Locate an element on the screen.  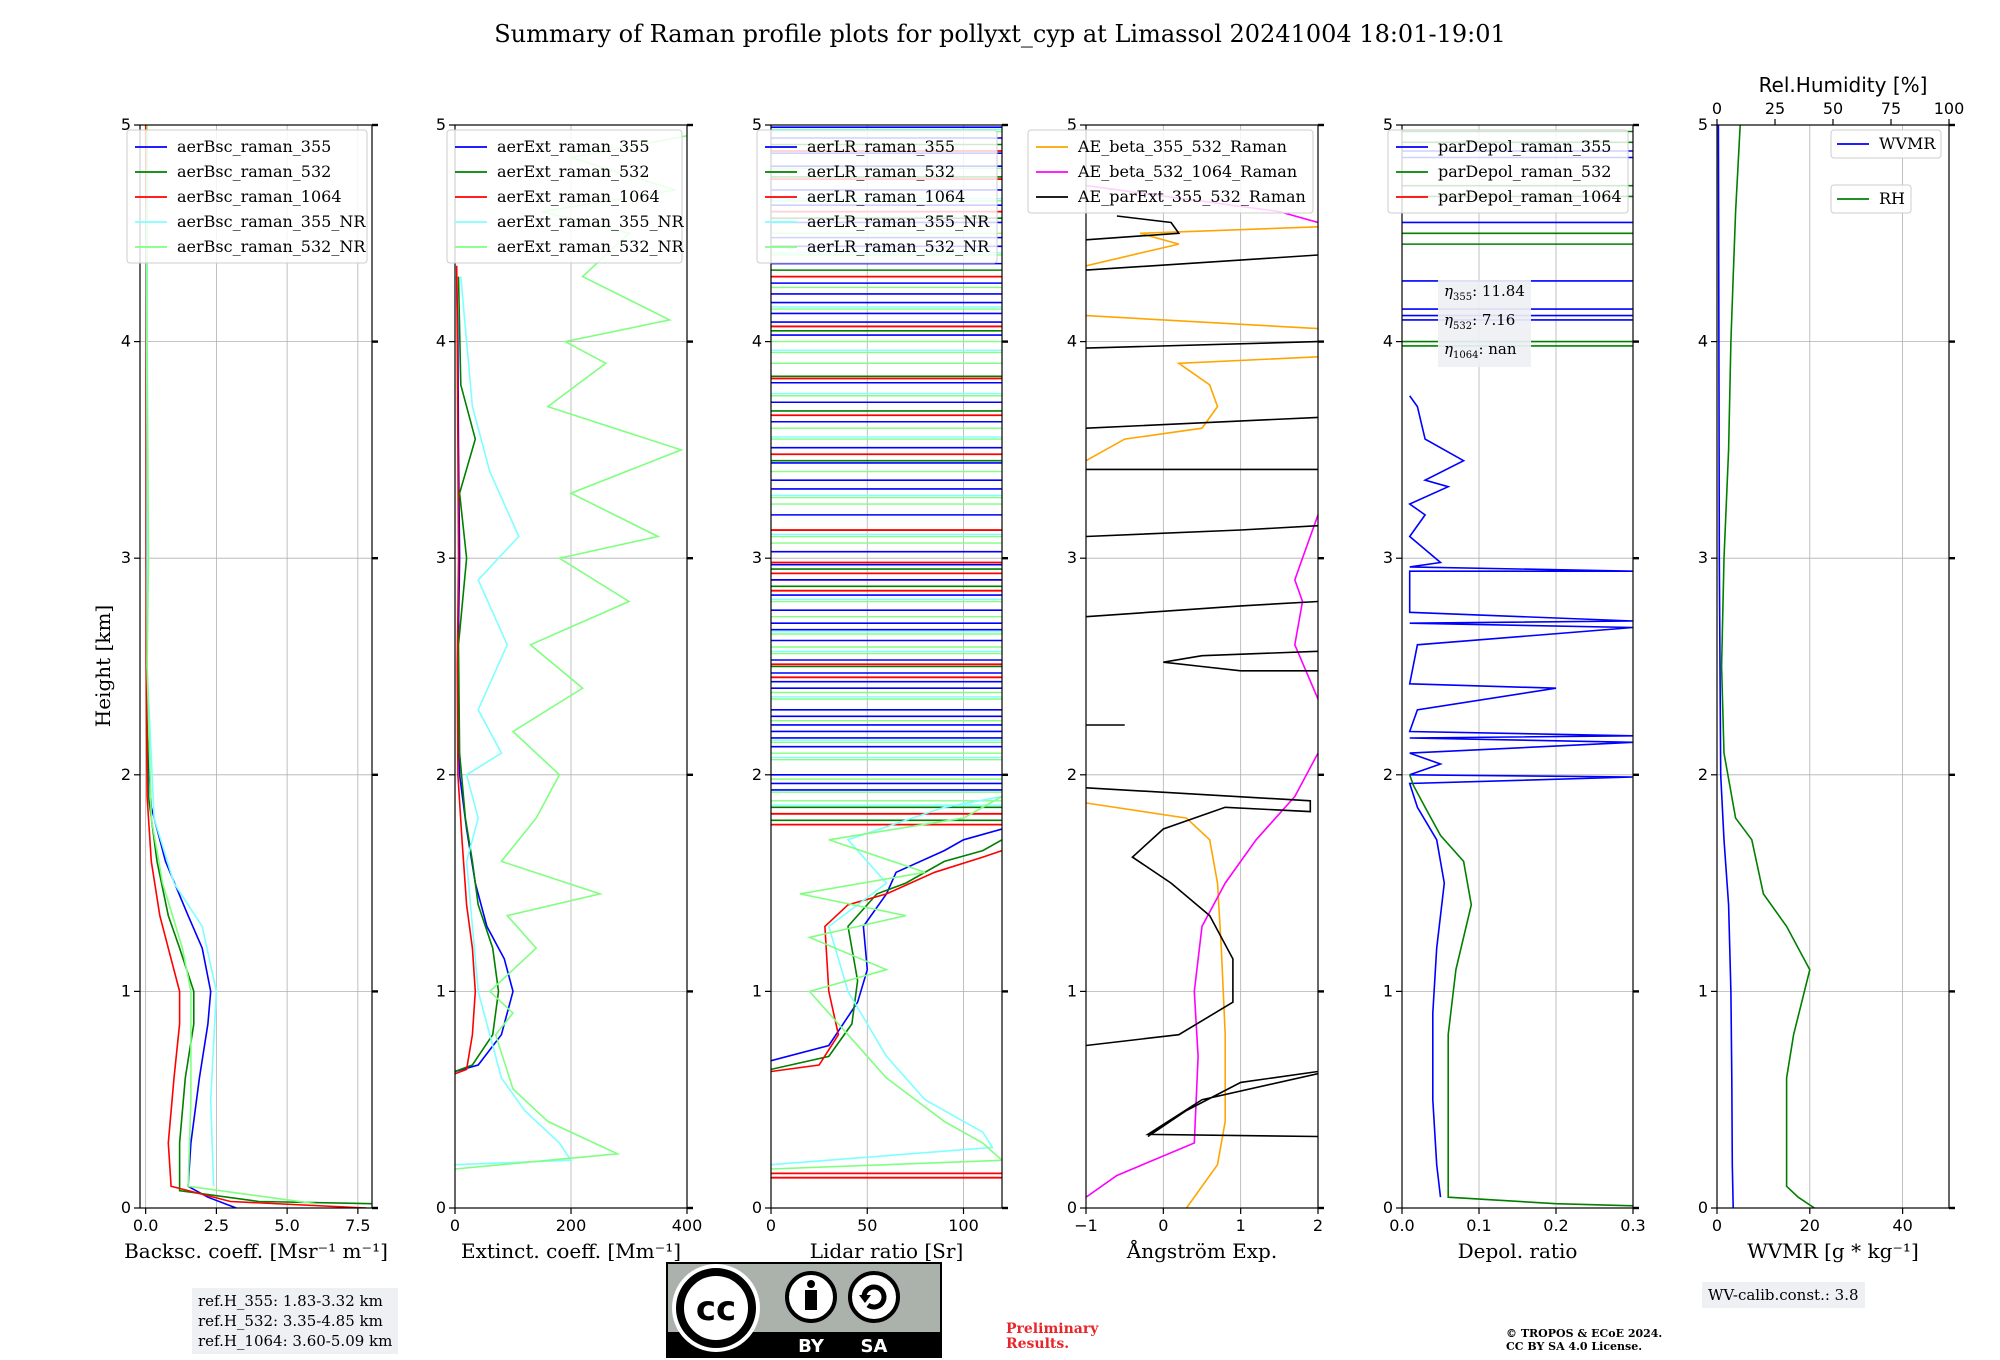
legend-WVMR: WVMR is located at coordinates (1886, 144).